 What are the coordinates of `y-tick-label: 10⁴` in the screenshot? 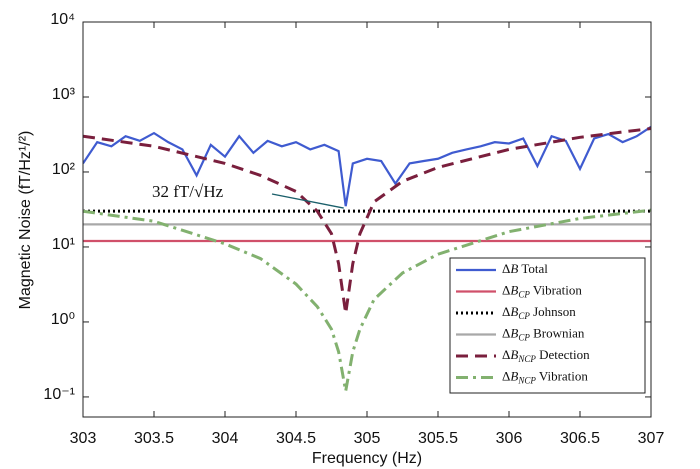 It's located at (62, 19).